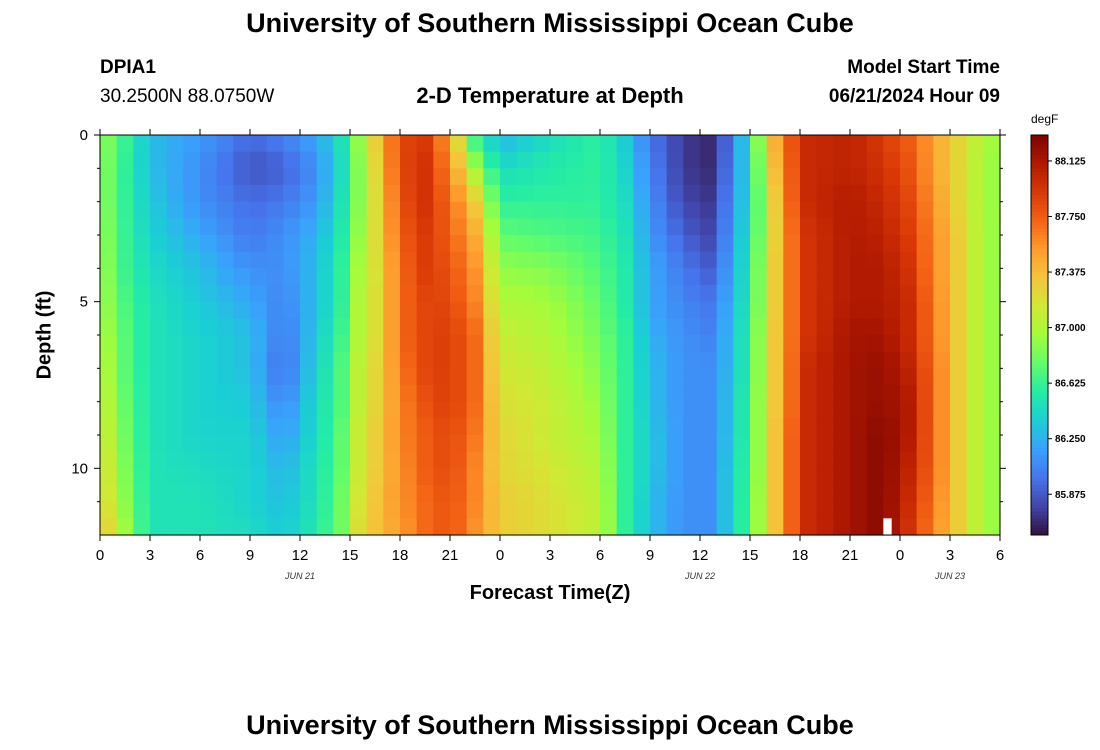  Describe the element at coordinates (187, 96) in the screenshot. I see `station-coordinates: 30.2500N 88.0750W` at that location.